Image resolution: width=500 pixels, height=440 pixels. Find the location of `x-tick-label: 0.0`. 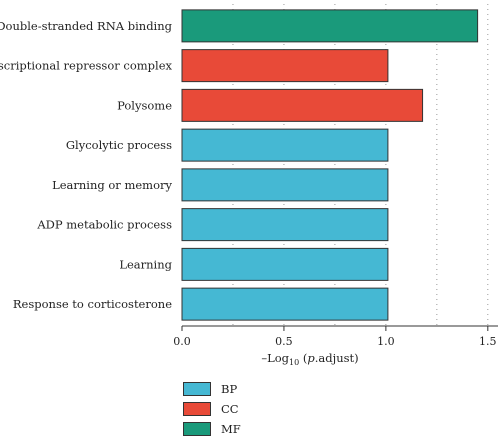

x-tick-label: 0.0 is located at coordinates (182, 341).